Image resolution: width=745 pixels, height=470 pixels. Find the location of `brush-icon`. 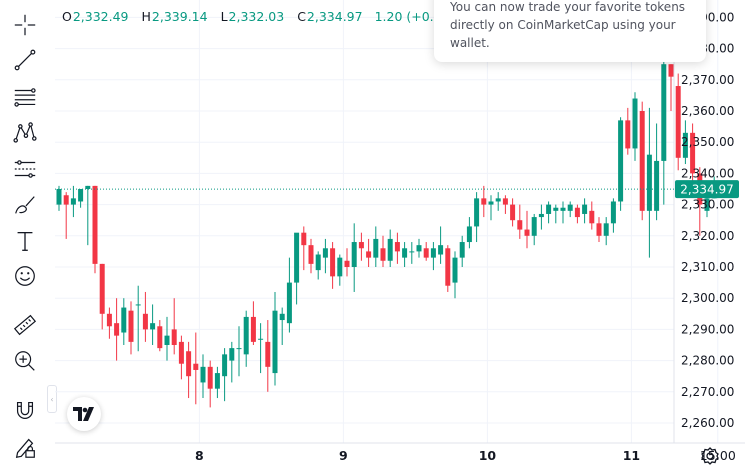

brush-icon is located at coordinates (25, 205).